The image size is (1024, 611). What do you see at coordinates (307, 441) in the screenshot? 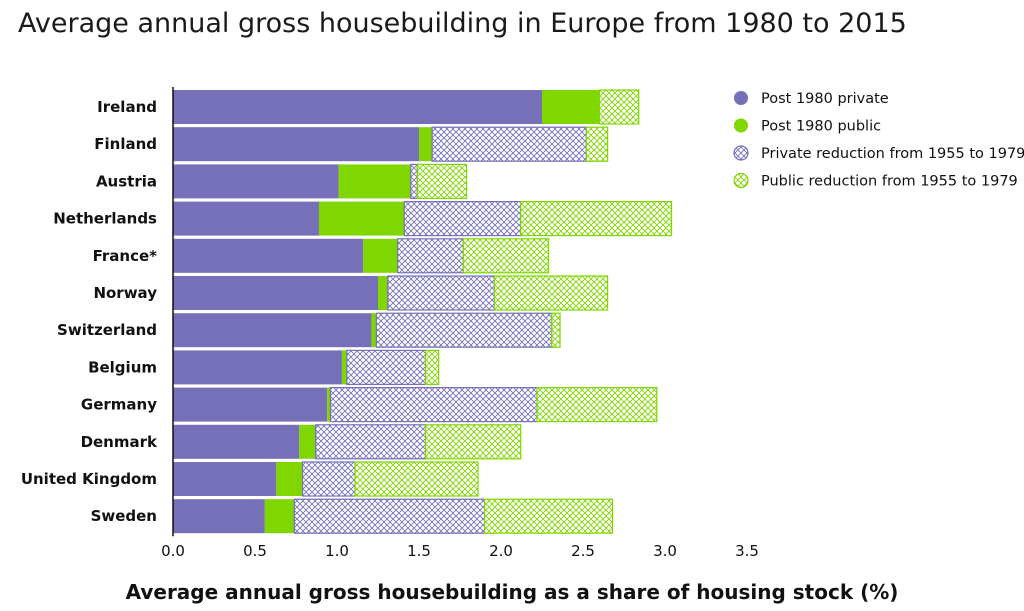
I see `bar-denmark-post-1980-public` at bounding box center [307, 441].